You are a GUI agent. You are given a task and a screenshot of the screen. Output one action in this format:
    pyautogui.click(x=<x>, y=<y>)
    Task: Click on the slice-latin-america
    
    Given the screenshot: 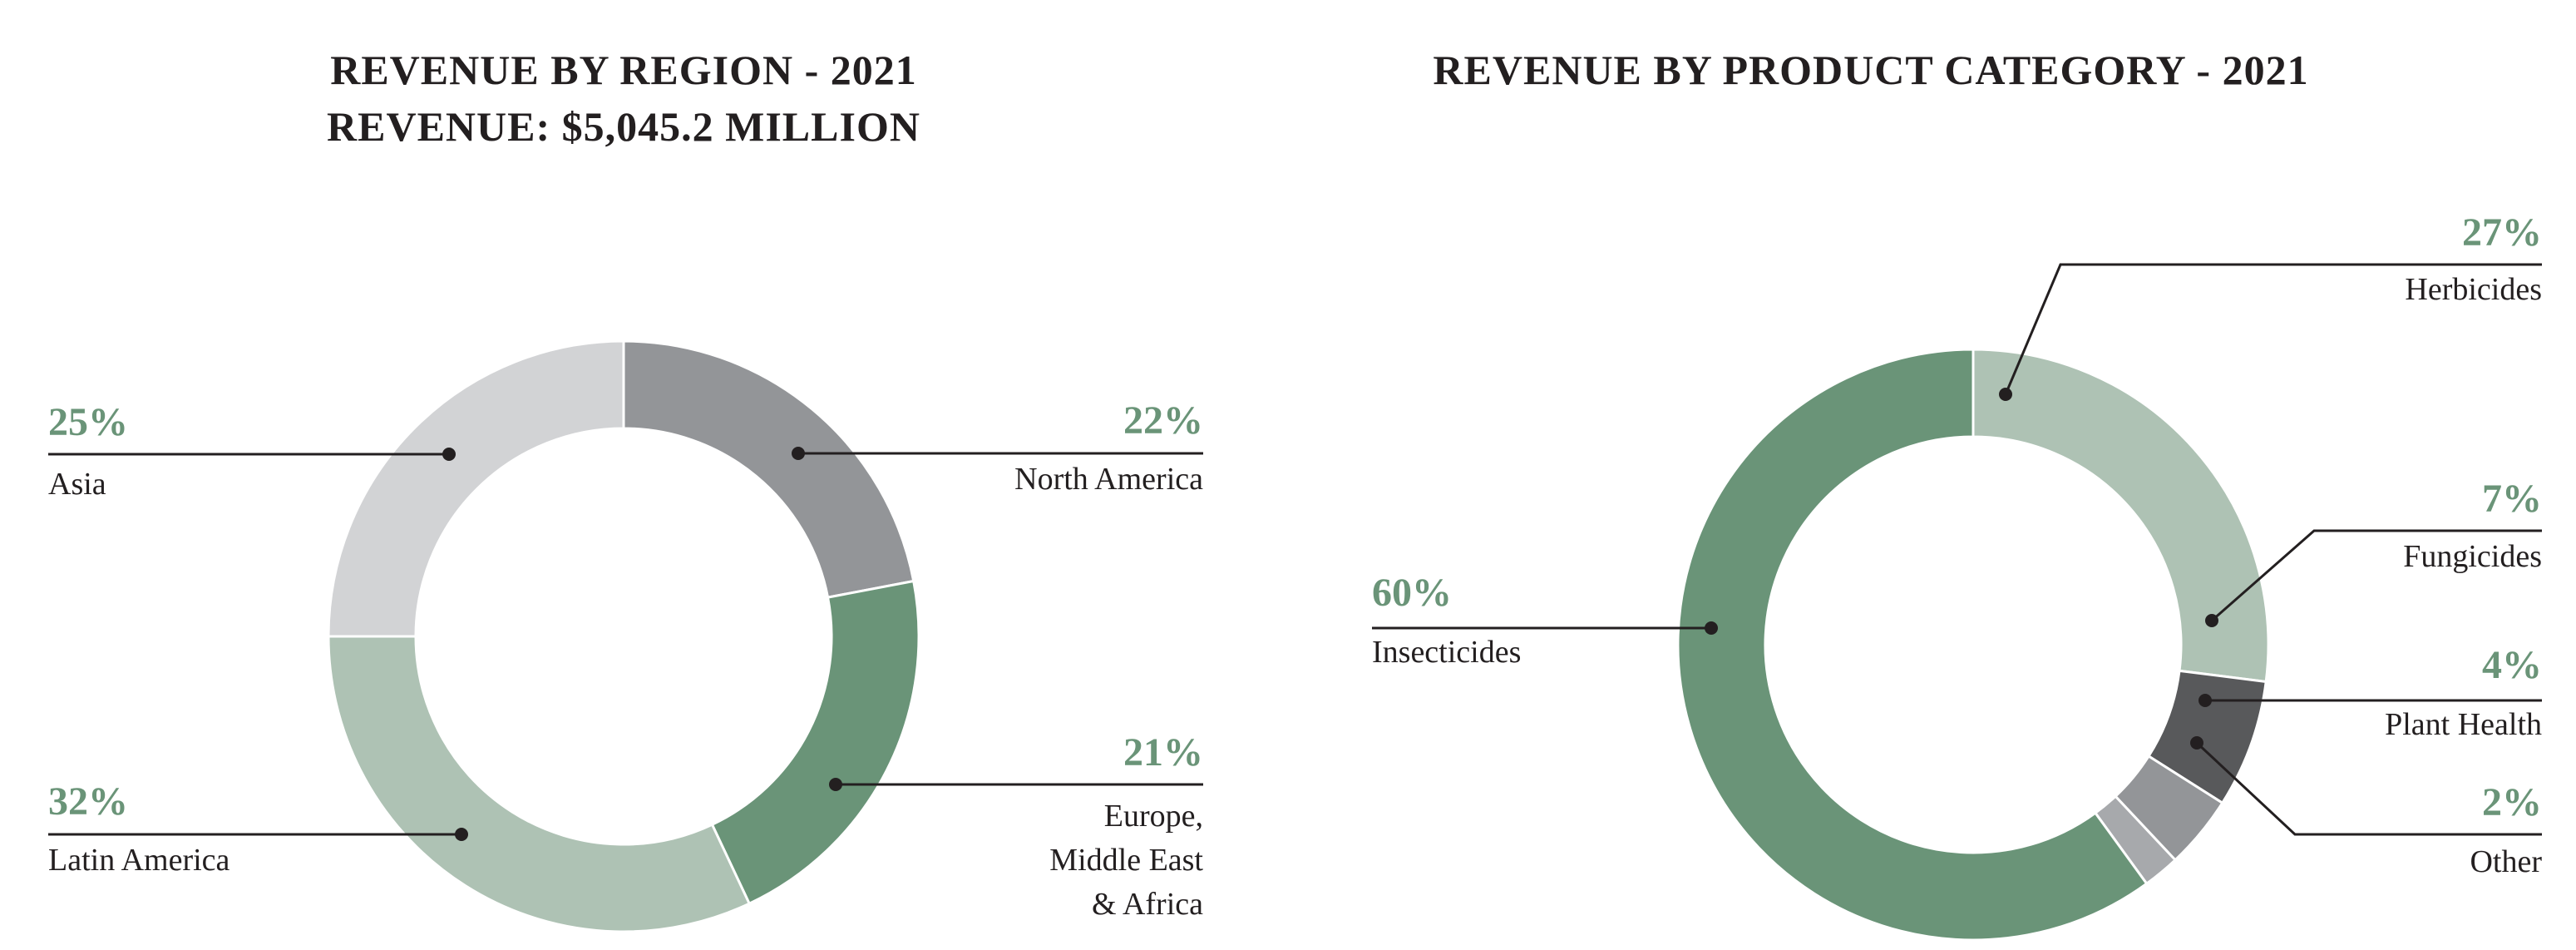 What is the action you would take?
    pyautogui.click(x=539, y=784)
    